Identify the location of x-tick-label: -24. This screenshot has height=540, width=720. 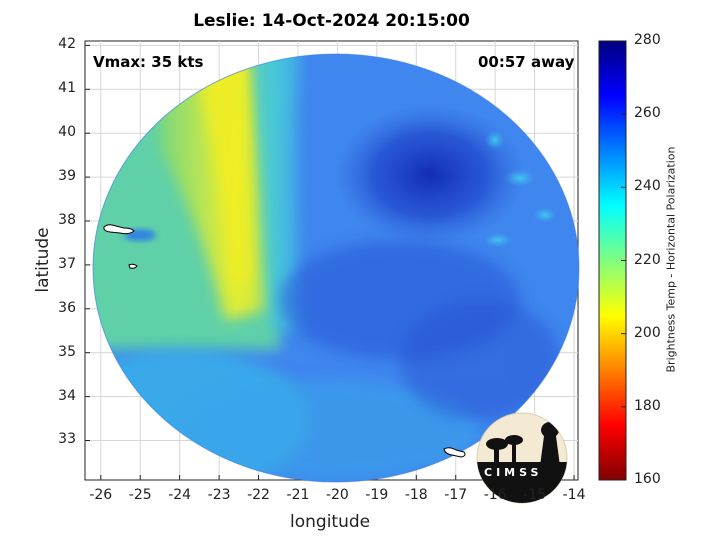
(180, 495).